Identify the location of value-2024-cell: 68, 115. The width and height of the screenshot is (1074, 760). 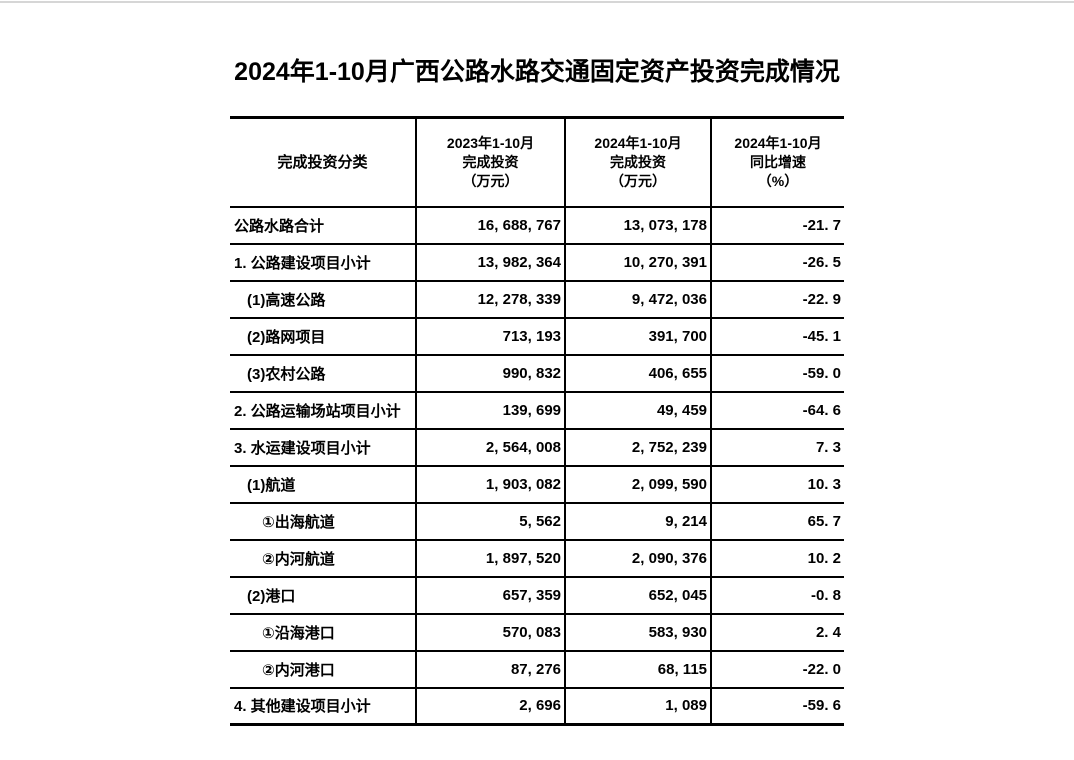
(637, 669).